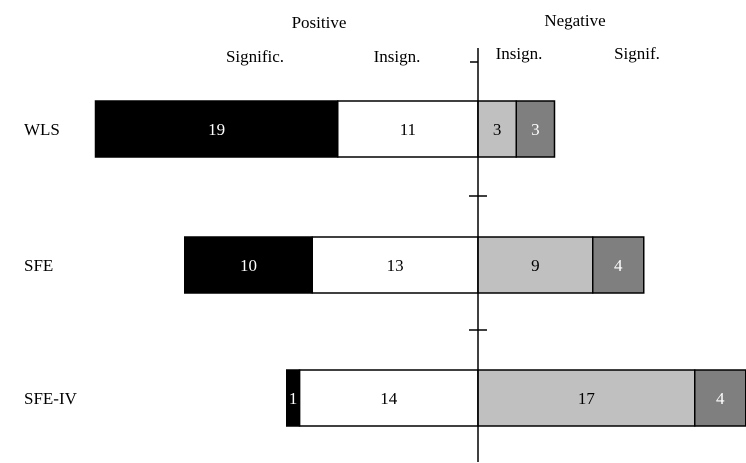  I want to click on bar-label-wls-series-2: 3, so click(497, 129).